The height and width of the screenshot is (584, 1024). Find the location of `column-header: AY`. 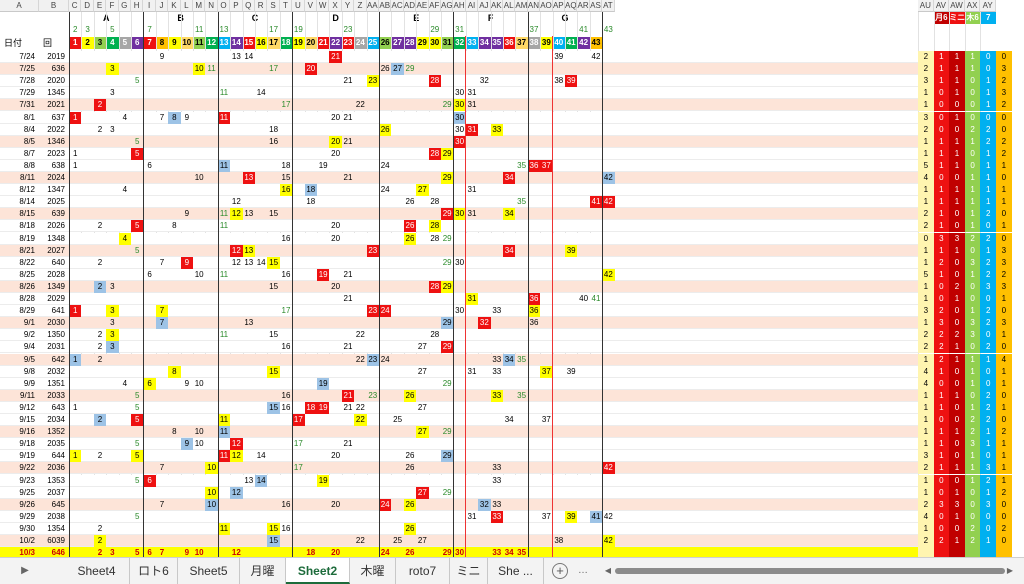

column-header: AY is located at coordinates (988, 6).